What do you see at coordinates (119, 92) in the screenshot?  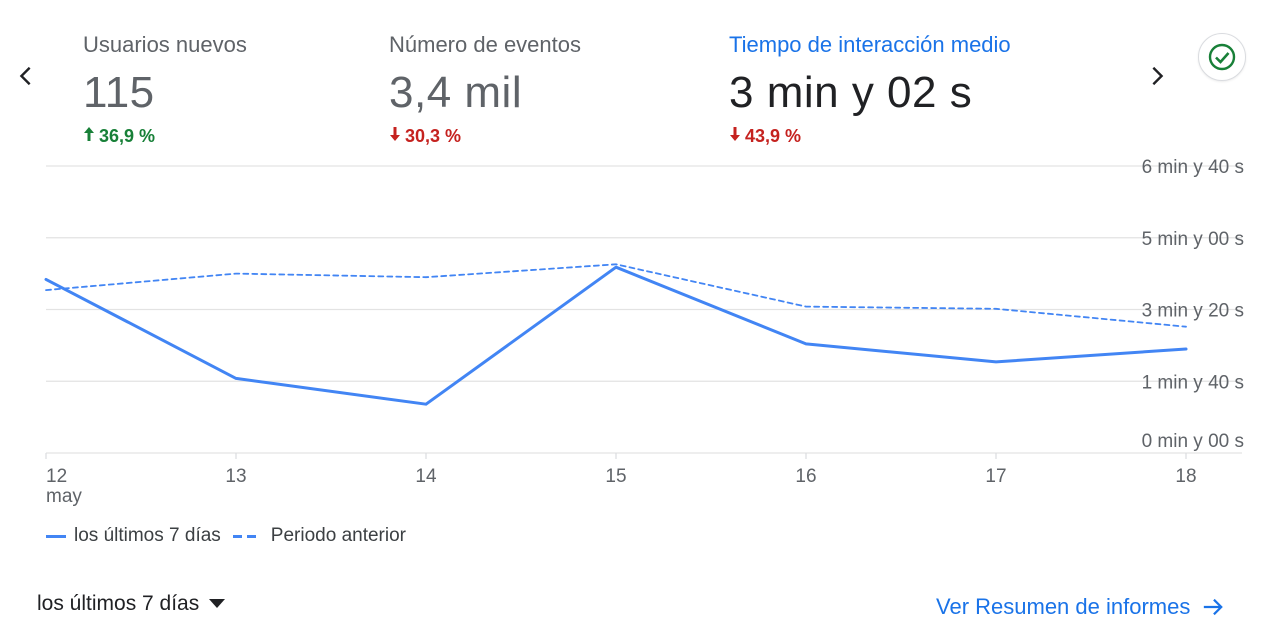 I see `metric-value: 115` at bounding box center [119, 92].